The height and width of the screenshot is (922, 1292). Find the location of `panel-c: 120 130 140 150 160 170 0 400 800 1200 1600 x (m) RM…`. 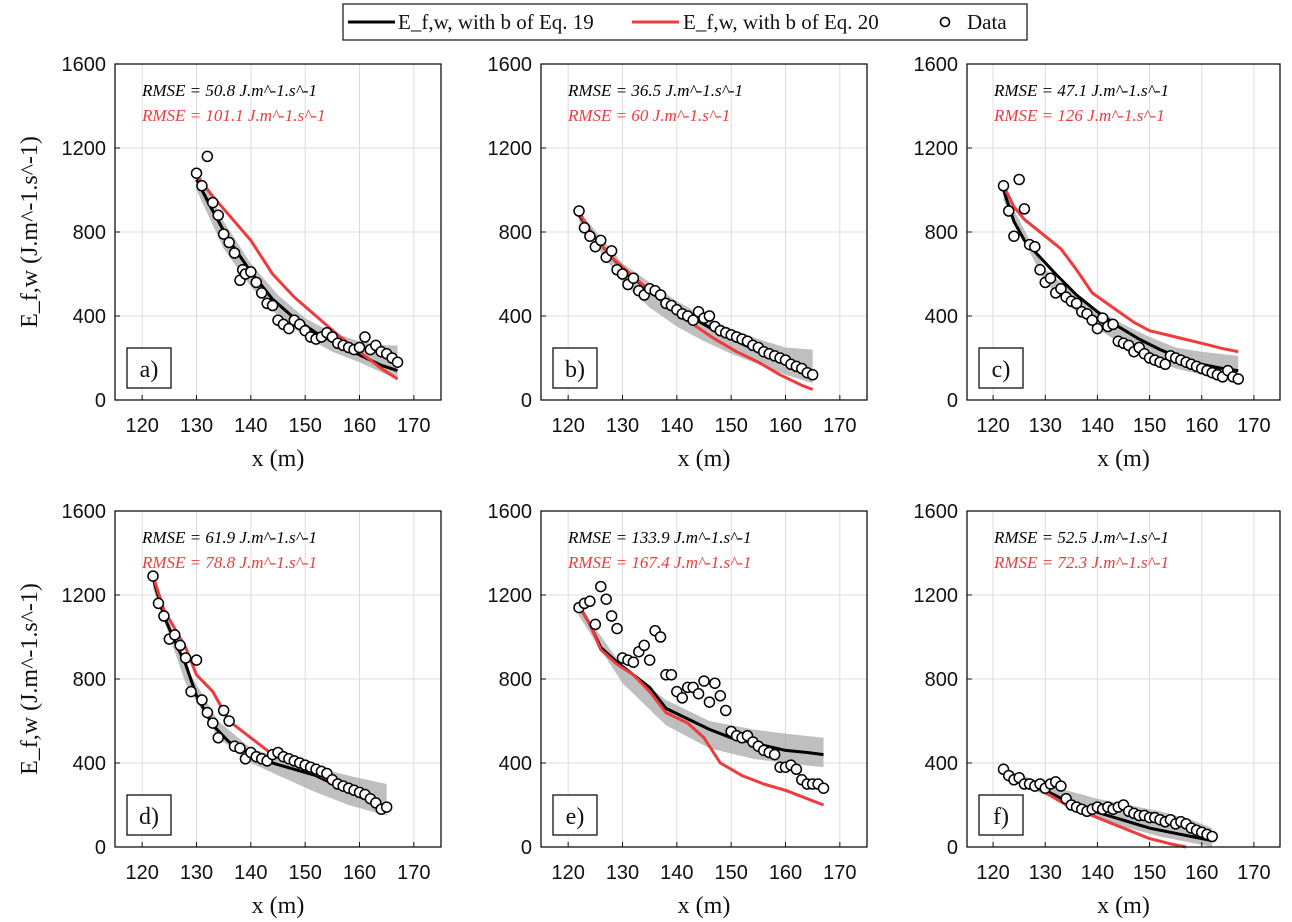

panel-c: 120 130 140 150 160 170 0 400 800 1200 1600 x (m) RM… is located at coordinates (1097, 263).